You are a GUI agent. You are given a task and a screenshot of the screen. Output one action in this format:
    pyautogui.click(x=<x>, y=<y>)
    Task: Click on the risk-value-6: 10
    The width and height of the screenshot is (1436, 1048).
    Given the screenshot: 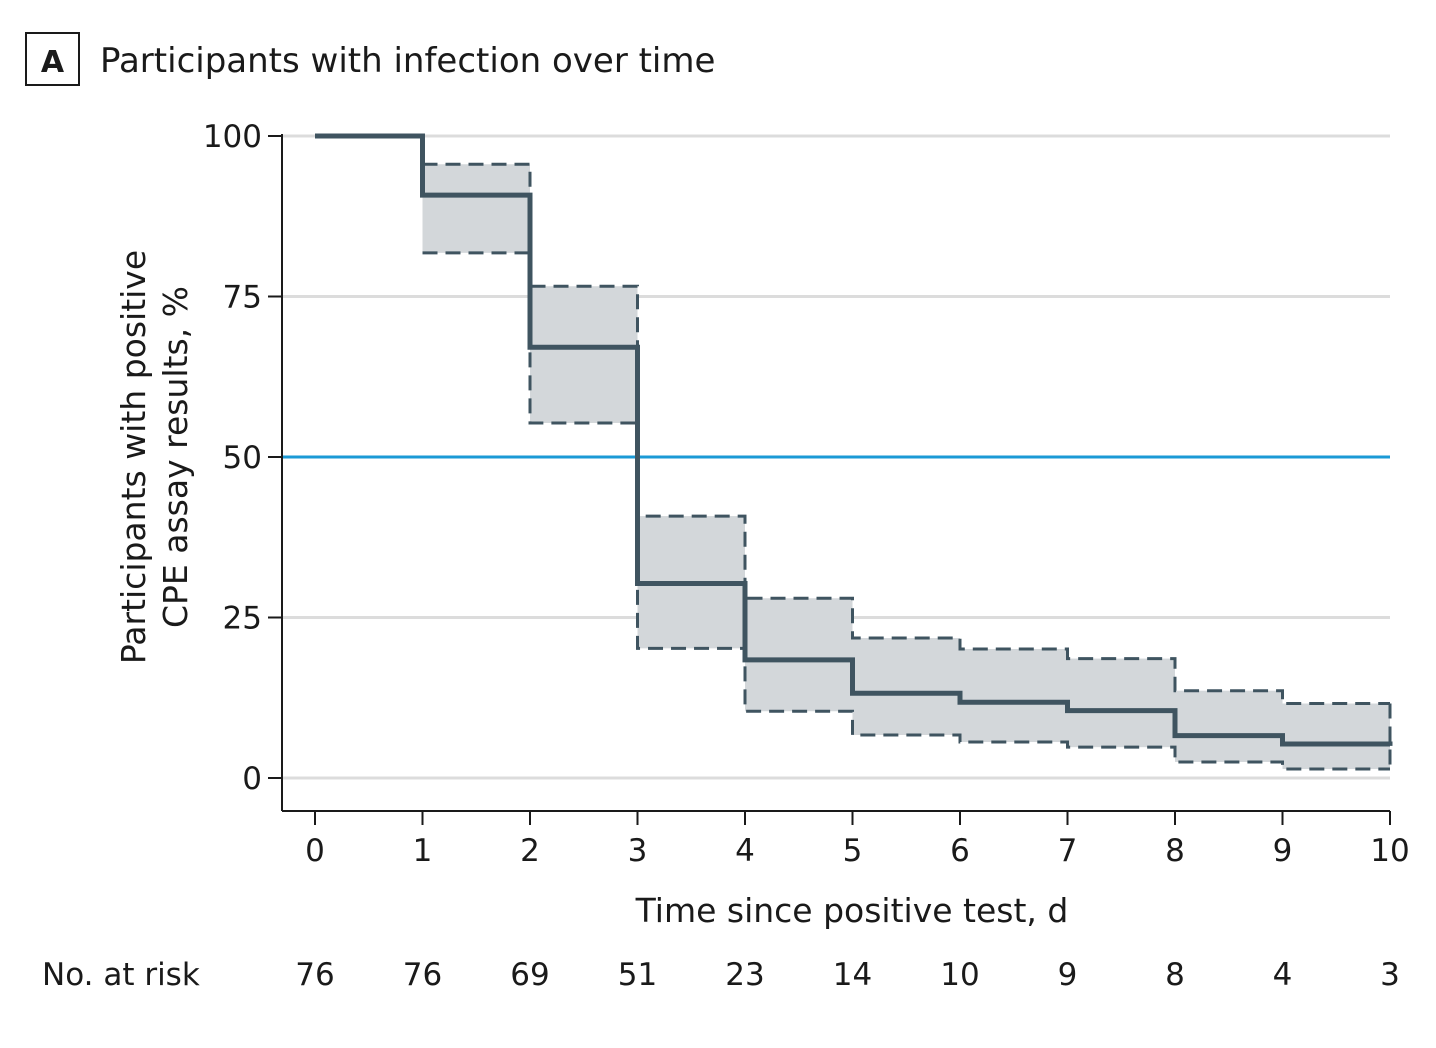 What is the action you would take?
    pyautogui.click(x=959, y=975)
    